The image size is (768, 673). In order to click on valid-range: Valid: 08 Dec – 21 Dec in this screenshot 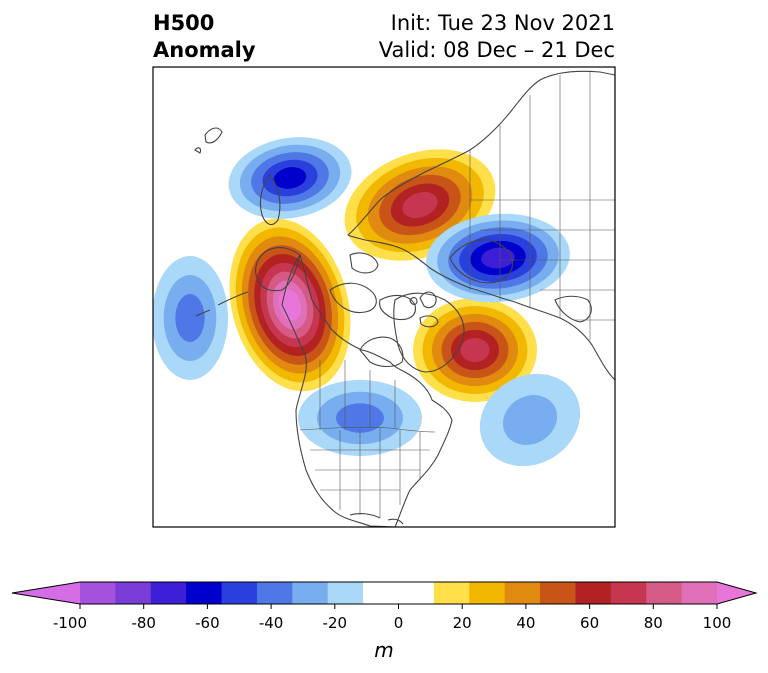, I will do `click(496, 50)`.